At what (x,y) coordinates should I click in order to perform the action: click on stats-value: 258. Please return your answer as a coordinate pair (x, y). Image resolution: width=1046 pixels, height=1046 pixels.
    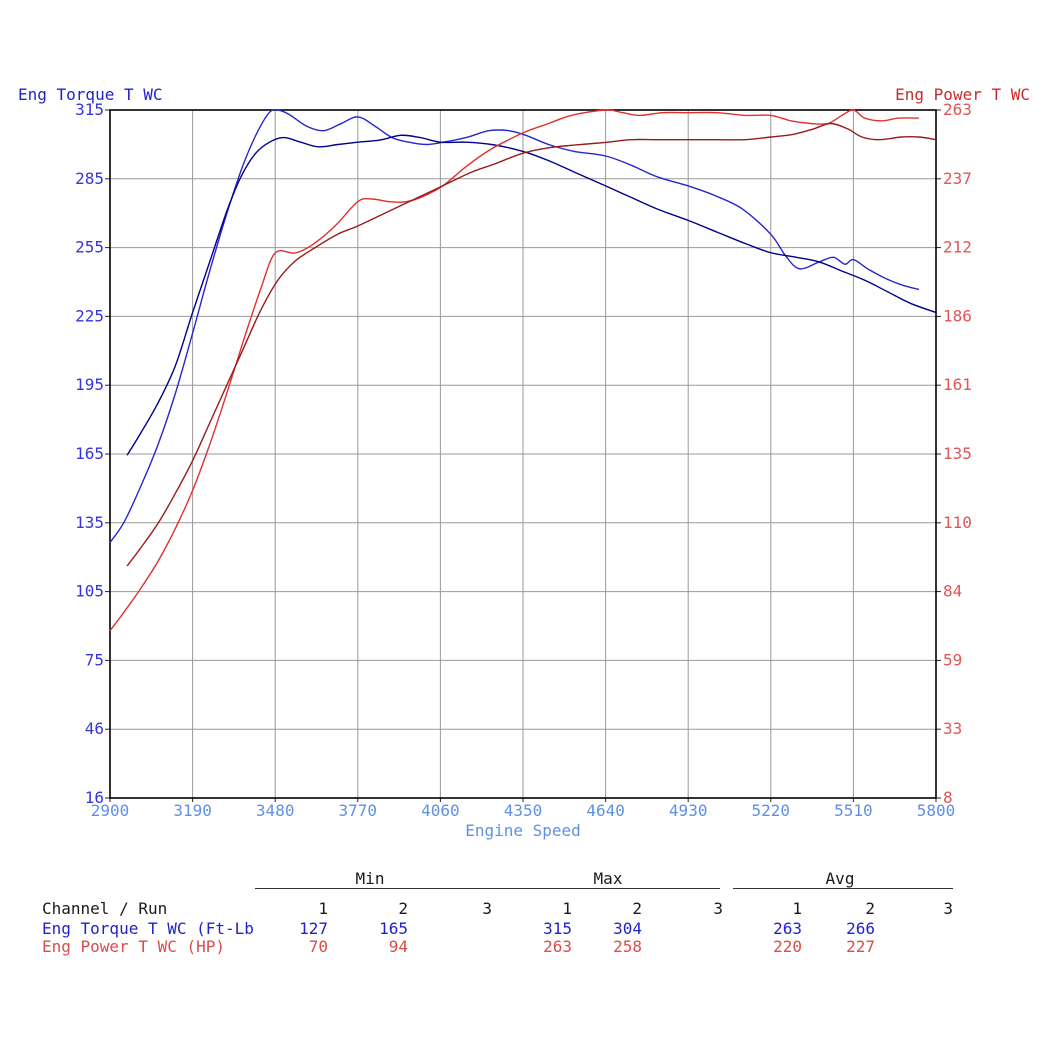
    Looking at the image, I should click on (627, 946).